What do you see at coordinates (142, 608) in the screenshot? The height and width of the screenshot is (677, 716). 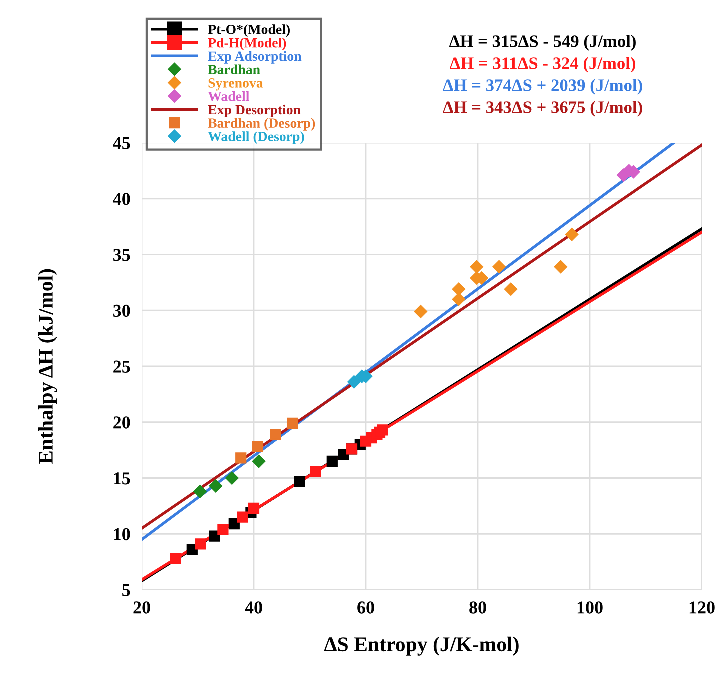 I see `x-tick-label: 20` at bounding box center [142, 608].